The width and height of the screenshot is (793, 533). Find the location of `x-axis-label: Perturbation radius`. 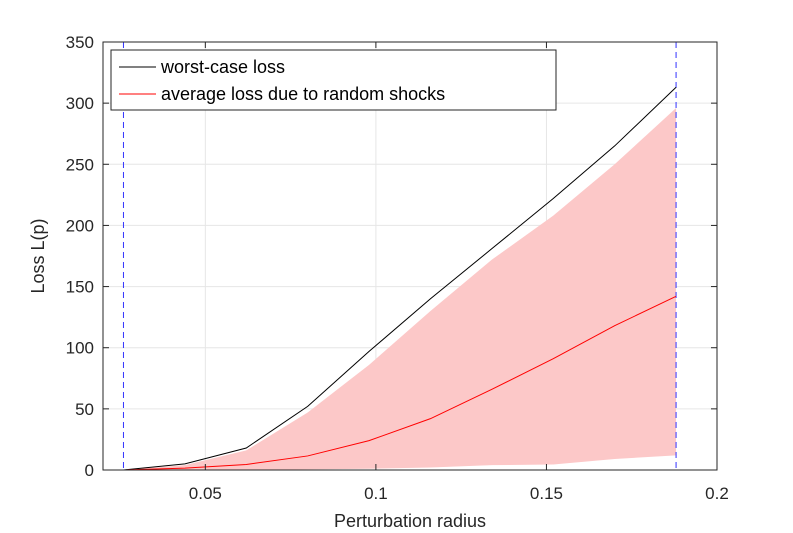

x-axis-label: Perturbation radius is located at coordinates (410, 521).